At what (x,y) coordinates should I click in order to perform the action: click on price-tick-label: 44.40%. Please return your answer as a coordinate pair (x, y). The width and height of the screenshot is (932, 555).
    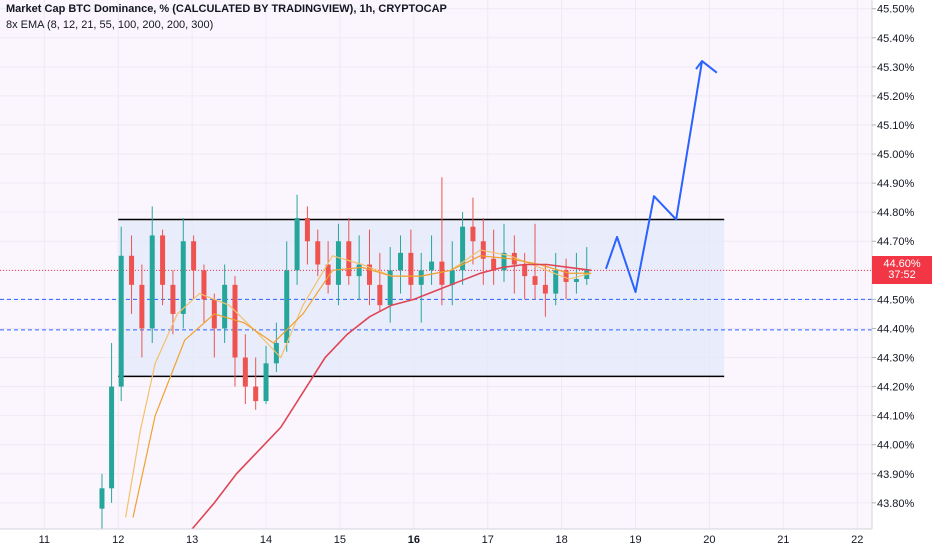
    Looking at the image, I should click on (896, 329).